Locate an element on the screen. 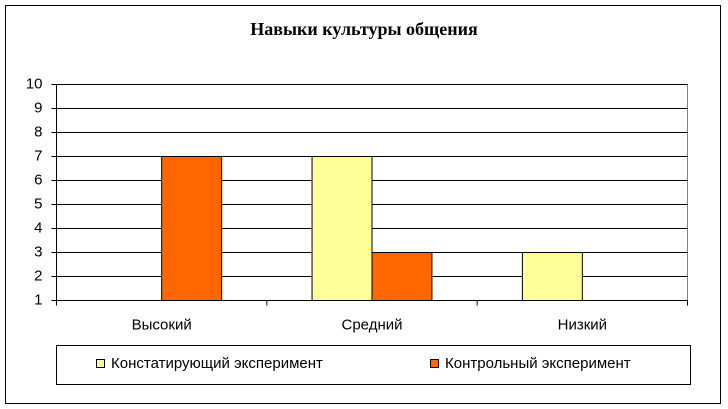 The width and height of the screenshot is (728, 409). x-tick-label: Высокий is located at coordinates (162, 324).